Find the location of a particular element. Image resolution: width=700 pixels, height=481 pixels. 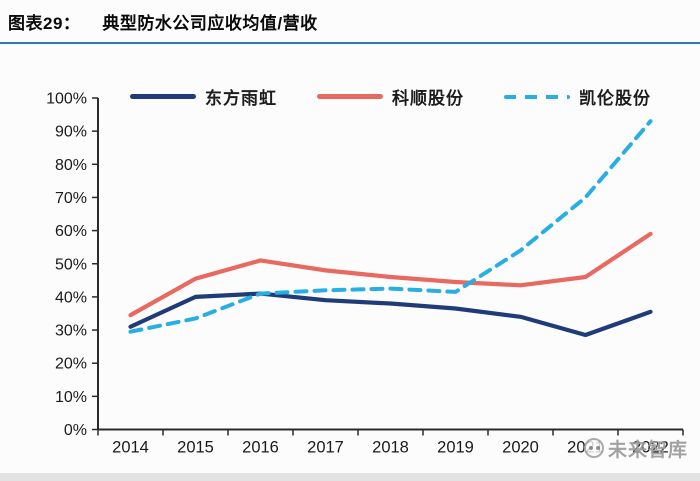

y-tick-label: 50% is located at coordinates (71, 264).